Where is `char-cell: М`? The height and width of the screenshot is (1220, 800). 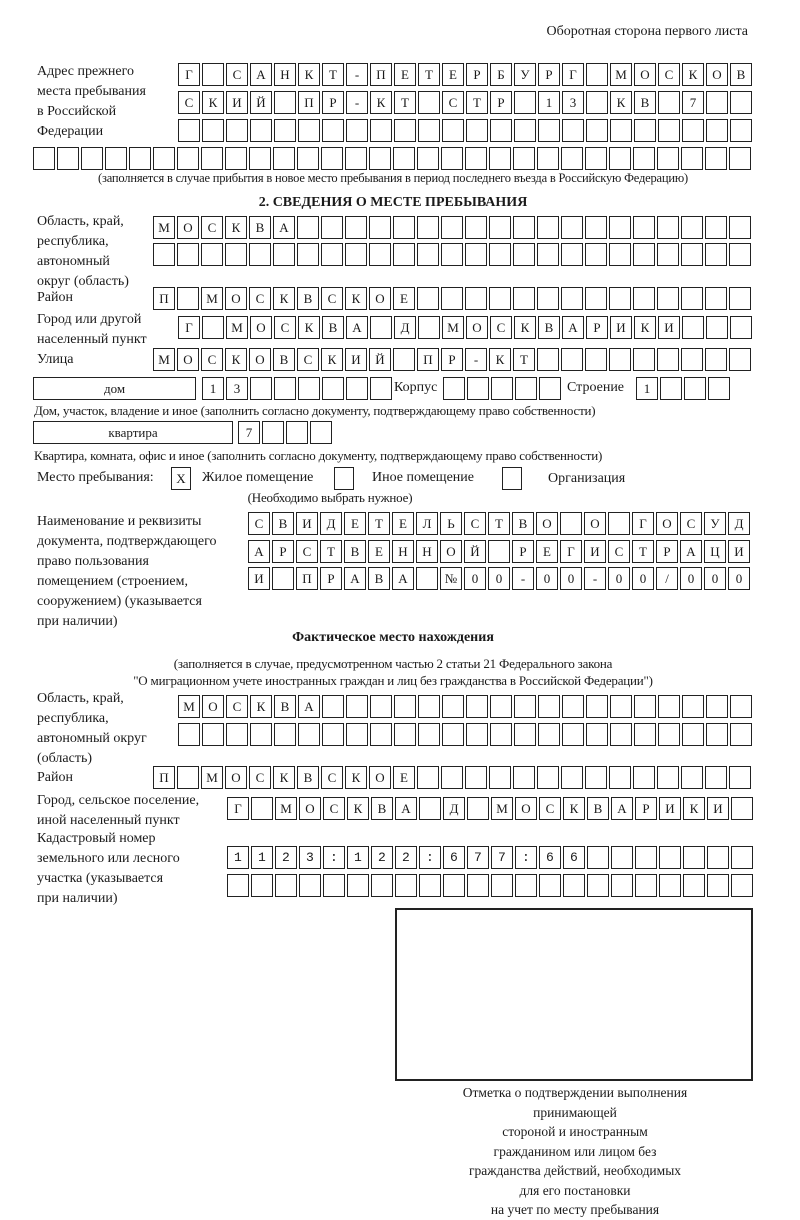 char-cell: М is located at coordinates (164, 359).